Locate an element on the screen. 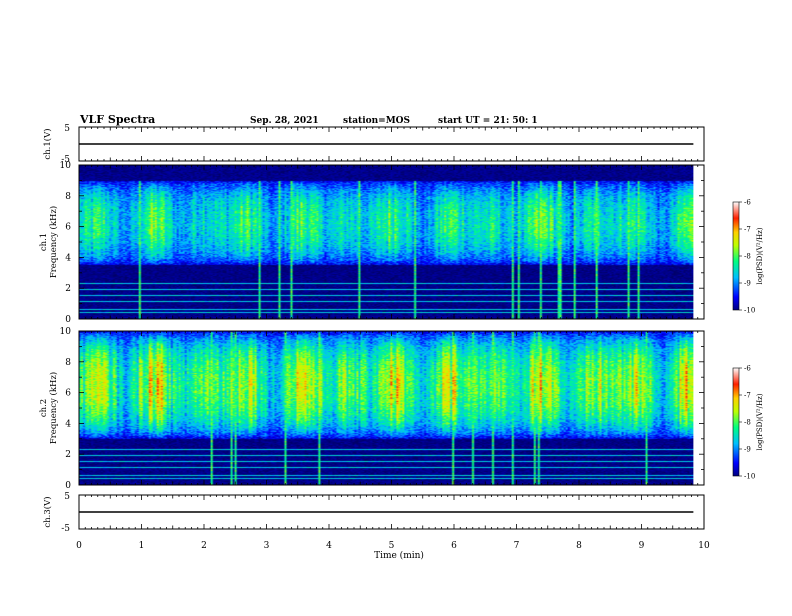  panel-ch1-voltage: 5 -5 ch.1(V) is located at coordinates (373, 144).